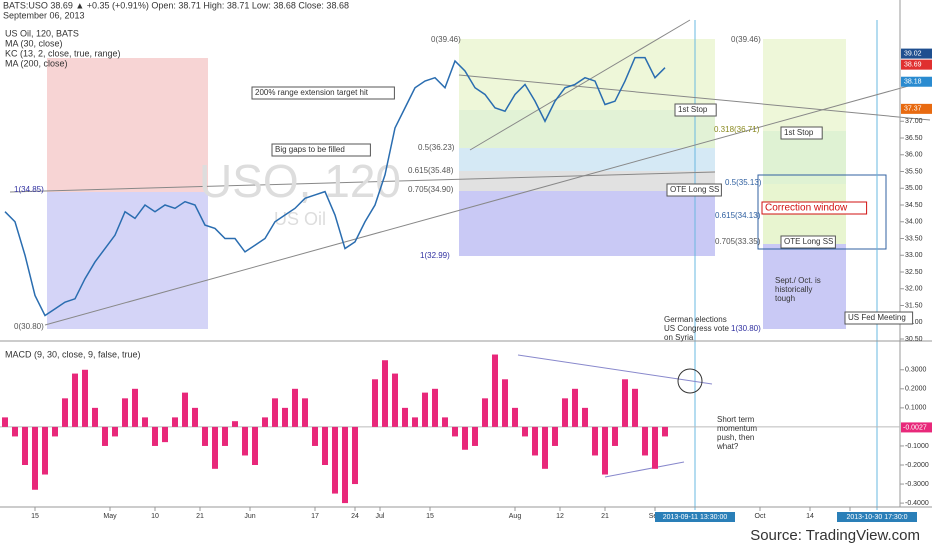 The image size is (932, 550). Describe the element at coordinates (127, 260) in the screenshot. I see `range-box-blue` at that location.